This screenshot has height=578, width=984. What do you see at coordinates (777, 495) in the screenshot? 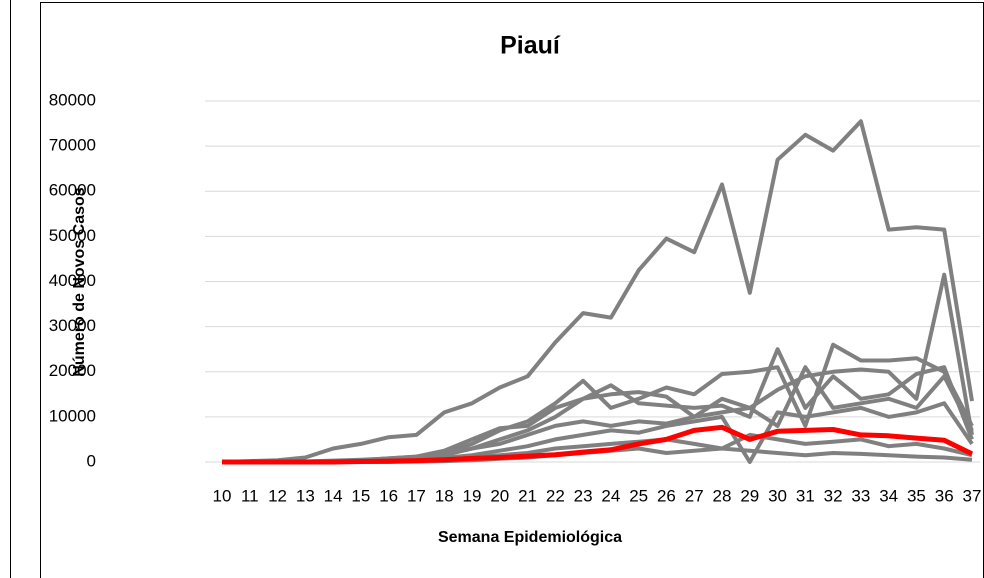
I see `x-tick-label: 30` at bounding box center [777, 495].